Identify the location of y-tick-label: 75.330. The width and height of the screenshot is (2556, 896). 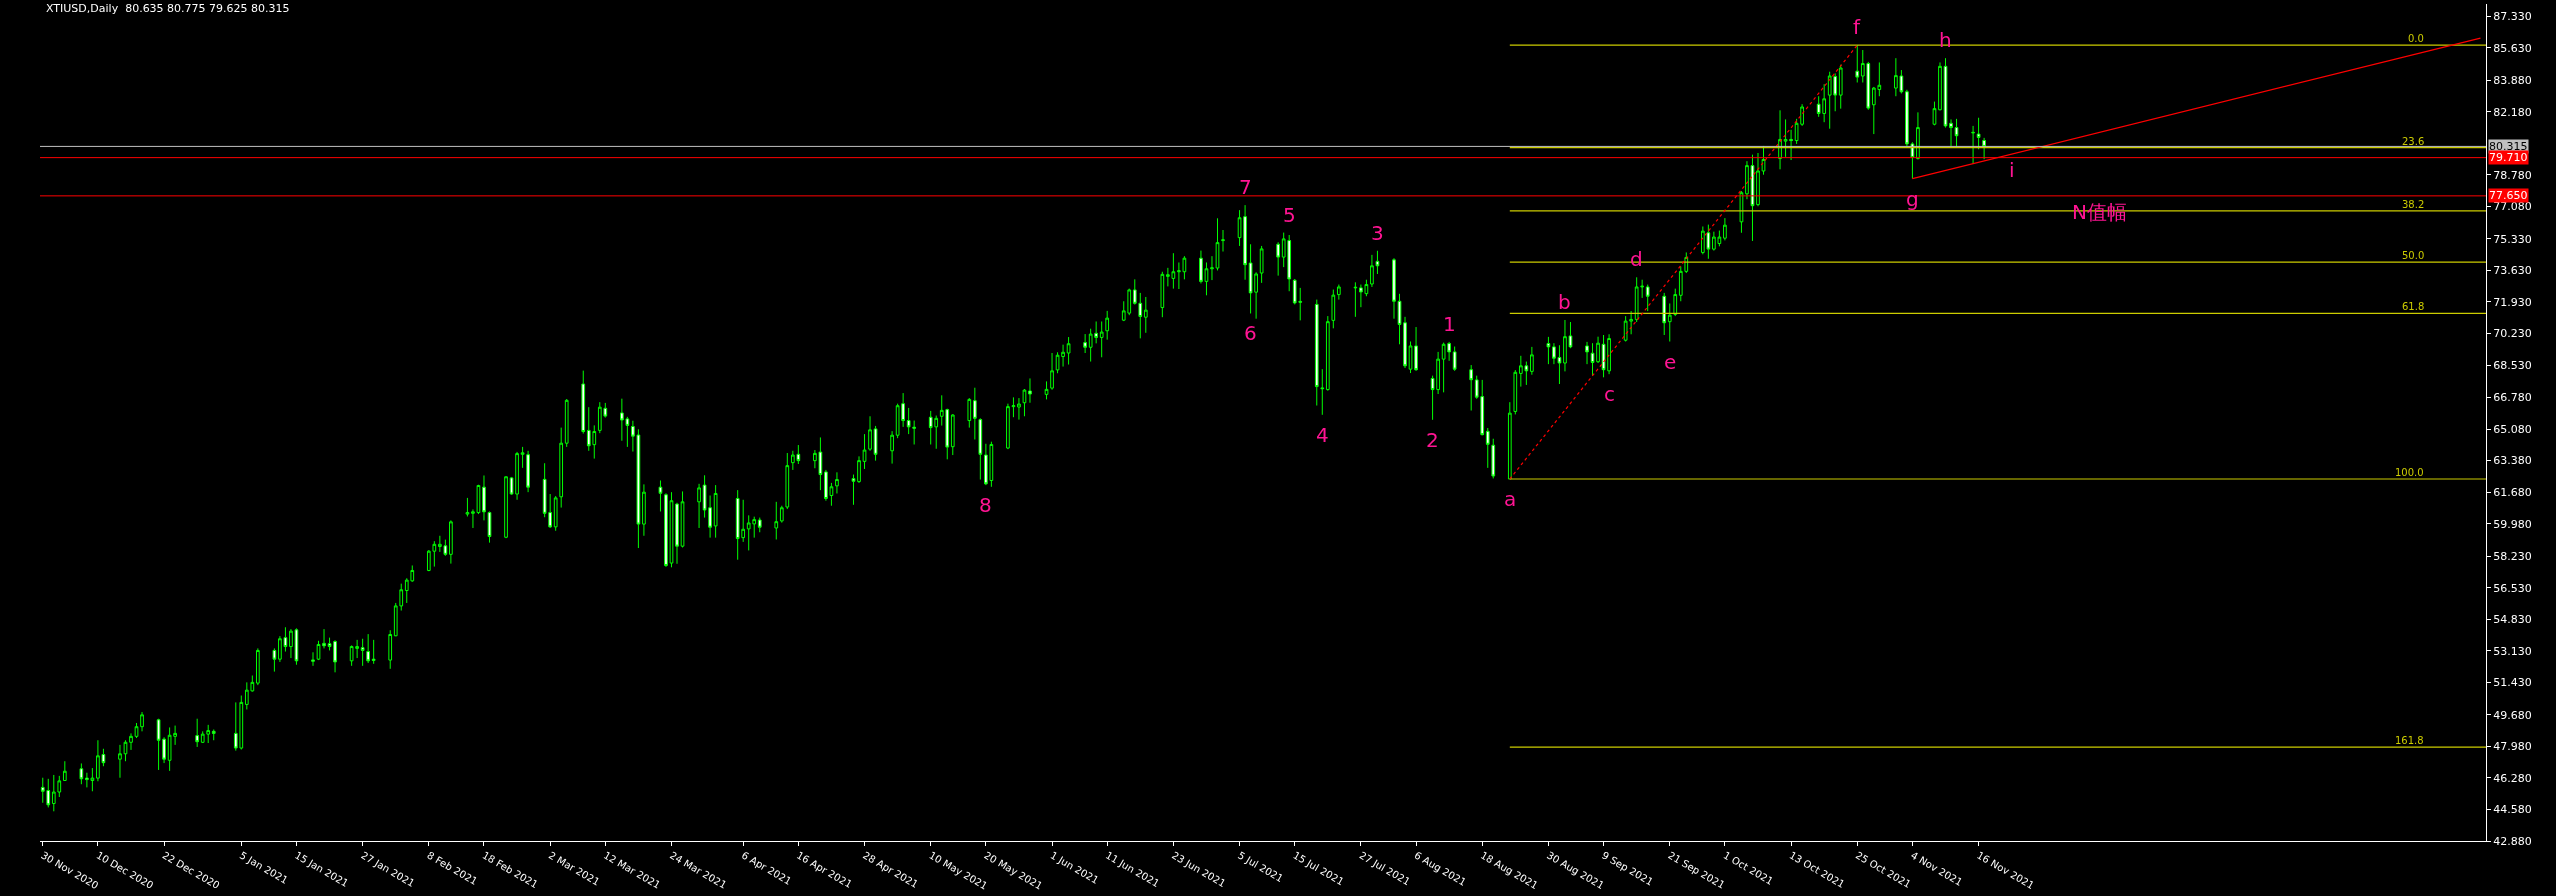
(2512, 239).